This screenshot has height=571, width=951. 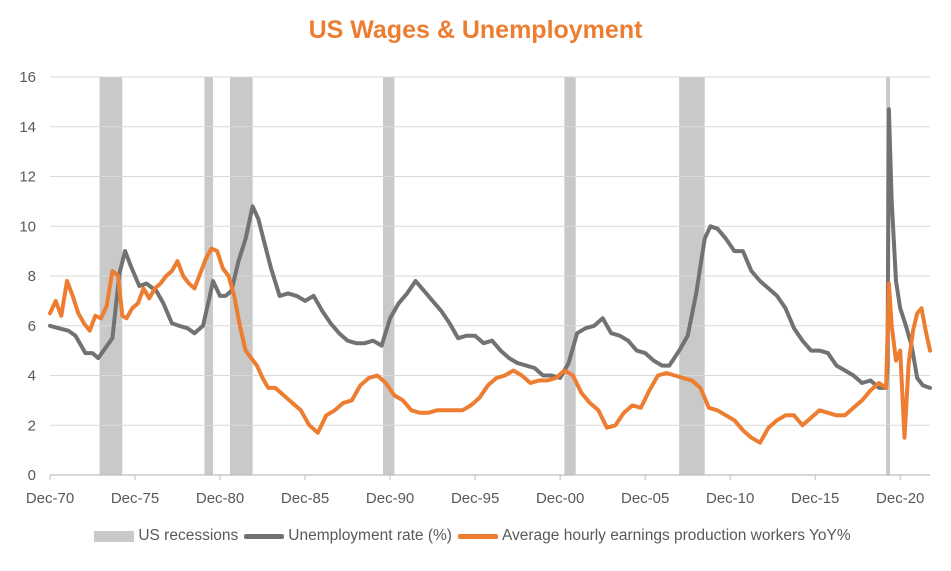 What do you see at coordinates (27, 226) in the screenshot?
I see `y-tick-label: 10` at bounding box center [27, 226].